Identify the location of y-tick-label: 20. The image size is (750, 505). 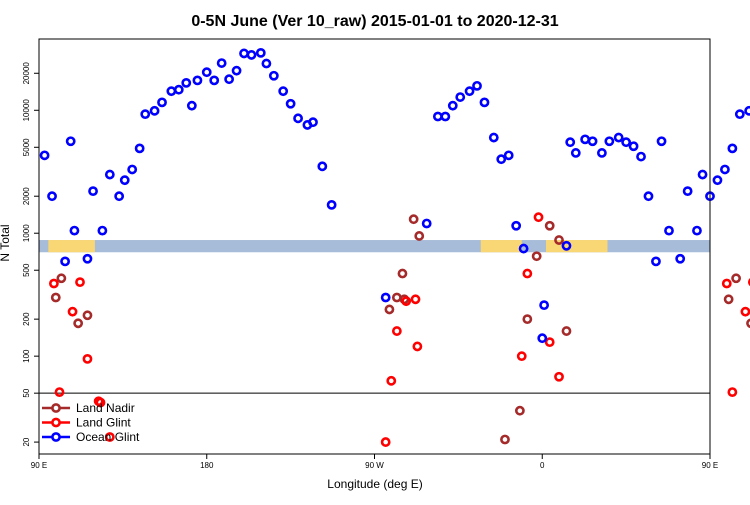
(26, 441).